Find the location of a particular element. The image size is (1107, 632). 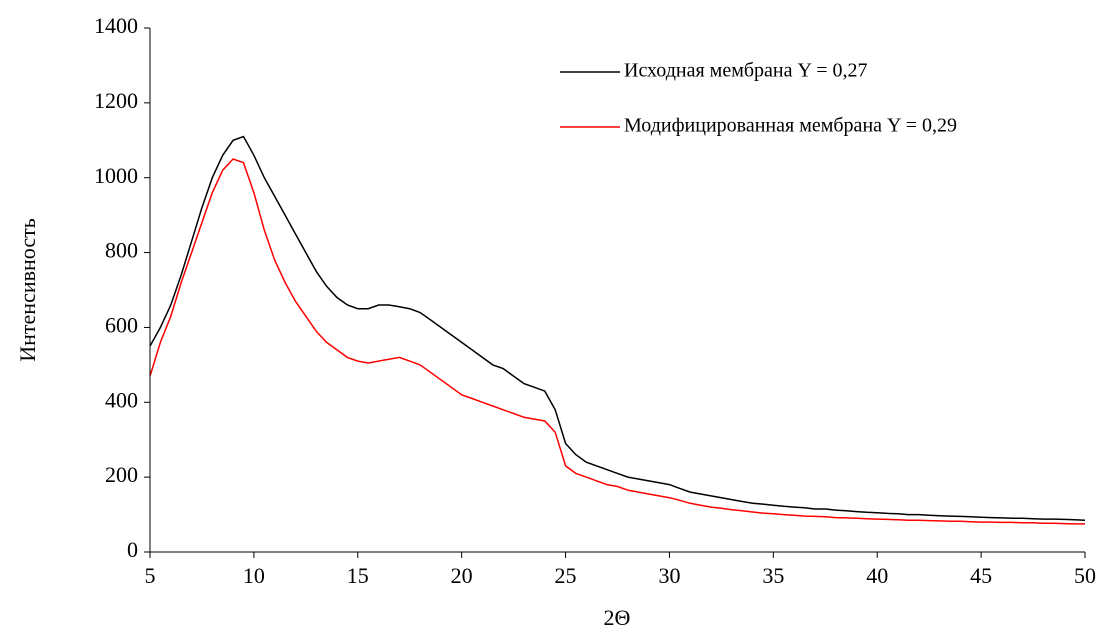

x-axis-label: 2Θ is located at coordinates (617, 617).